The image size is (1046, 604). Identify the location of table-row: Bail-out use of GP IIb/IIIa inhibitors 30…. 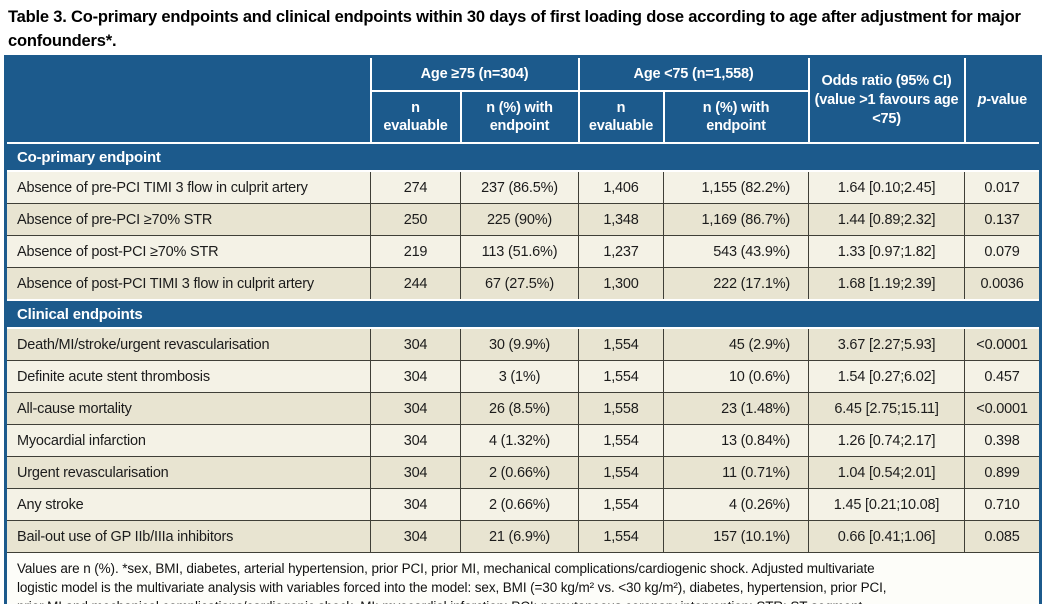
(523, 536).